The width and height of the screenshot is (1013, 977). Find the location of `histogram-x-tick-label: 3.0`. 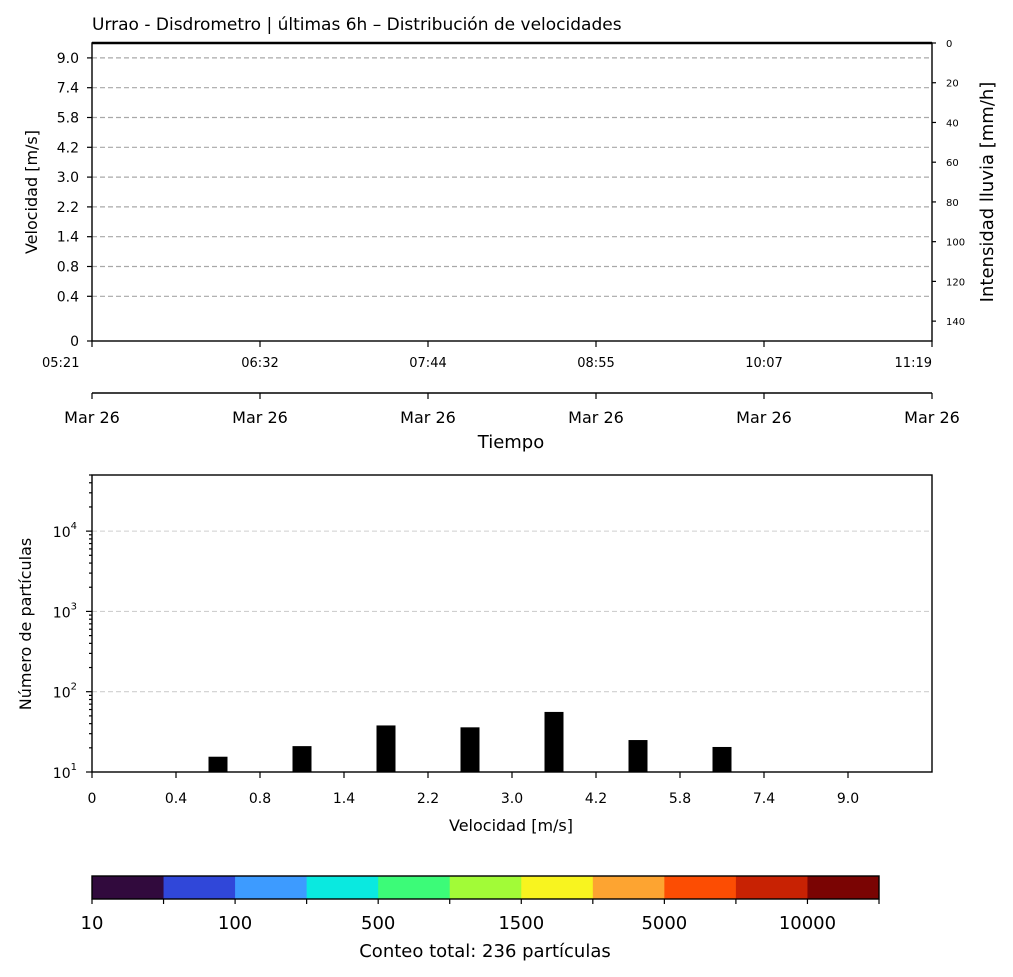

histogram-x-tick-label: 3.0 is located at coordinates (512, 799).